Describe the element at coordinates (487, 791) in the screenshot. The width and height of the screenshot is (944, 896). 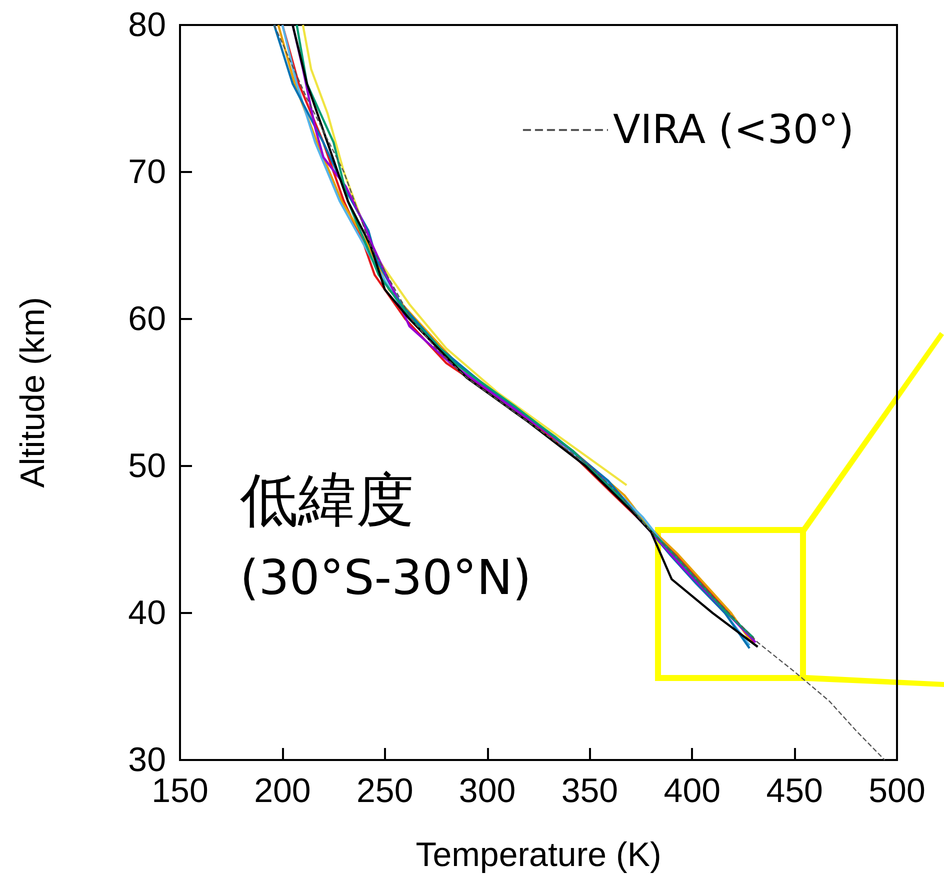
I see `x-tick-label: 300` at that location.